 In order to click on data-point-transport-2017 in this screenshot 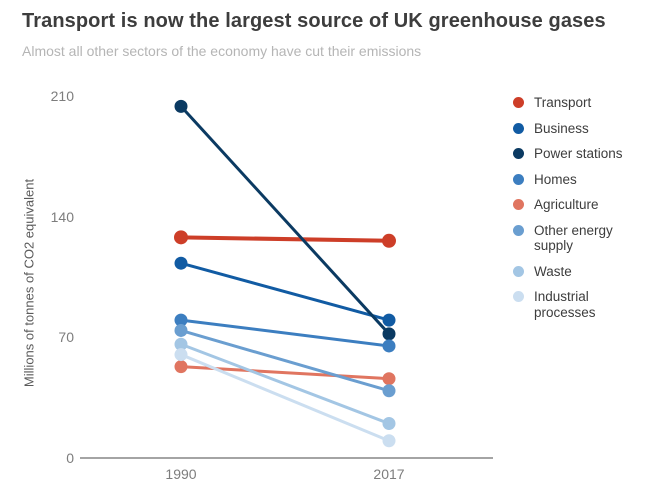, I will do `click(389, 240)`.